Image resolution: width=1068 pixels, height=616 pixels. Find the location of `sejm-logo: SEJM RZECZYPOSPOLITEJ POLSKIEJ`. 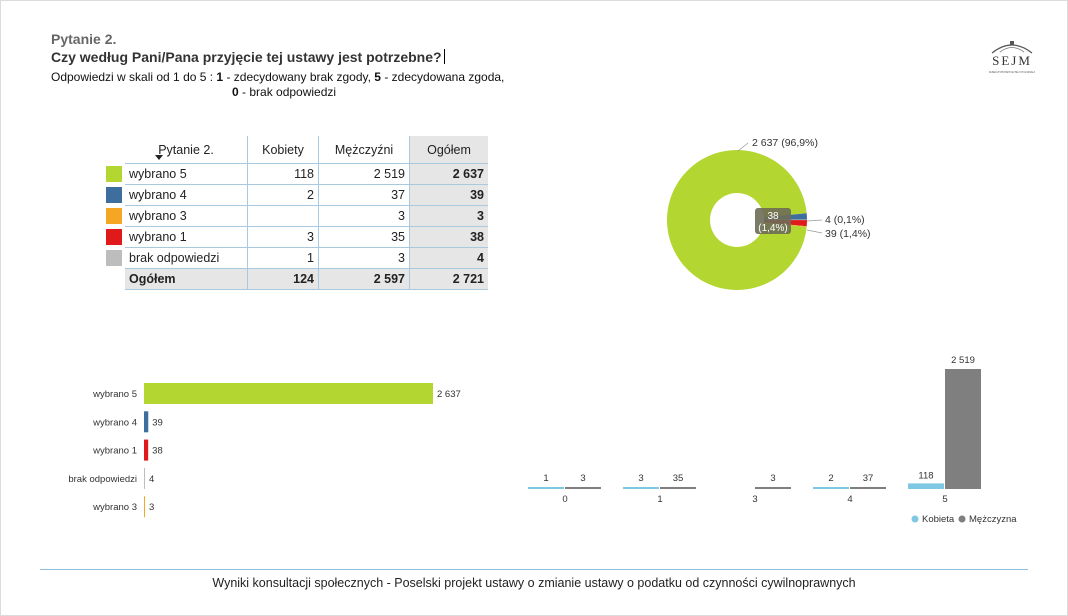

sejm-logo: SEJM RZECZYPOSPOLITEJ POLSKIEJ is located at coordinates (1012, 59).